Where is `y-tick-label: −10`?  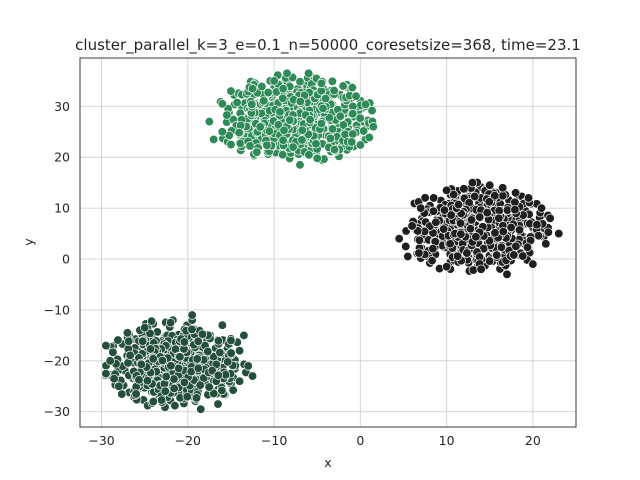
y-tick-label: −10 is located at coordinates (57, 309).